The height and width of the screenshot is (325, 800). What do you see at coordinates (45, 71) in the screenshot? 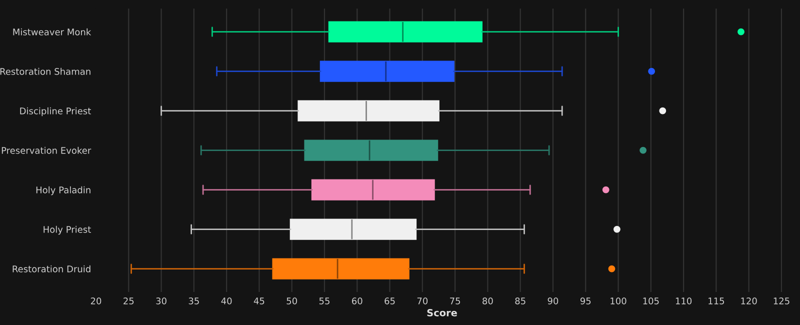
I see `y-tick-label: Restoration Shaman` at bounding box center [45, 71].